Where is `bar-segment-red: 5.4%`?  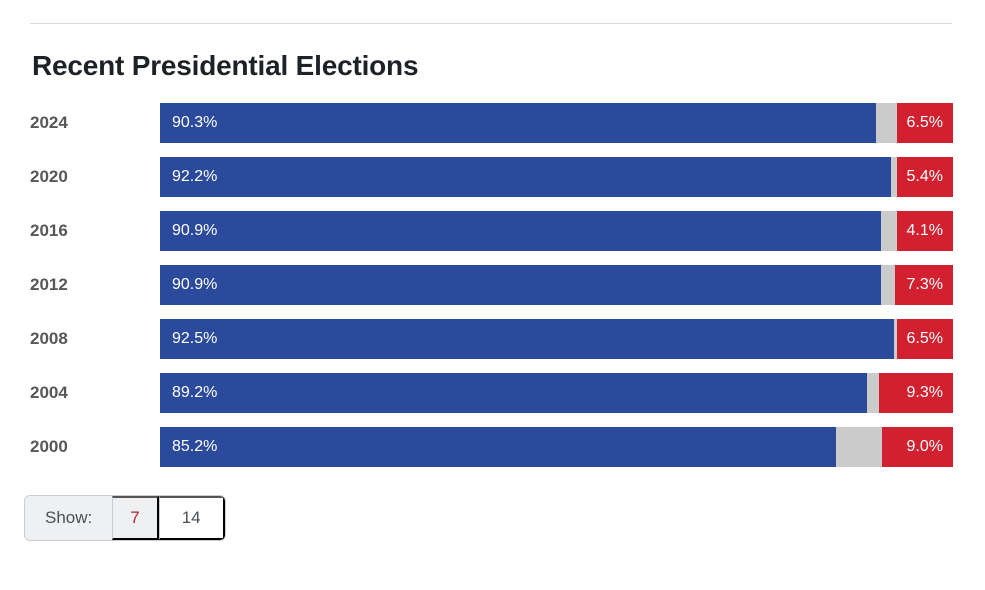
bar-segment-red: 5.4% is located at coordinates (925, 177).